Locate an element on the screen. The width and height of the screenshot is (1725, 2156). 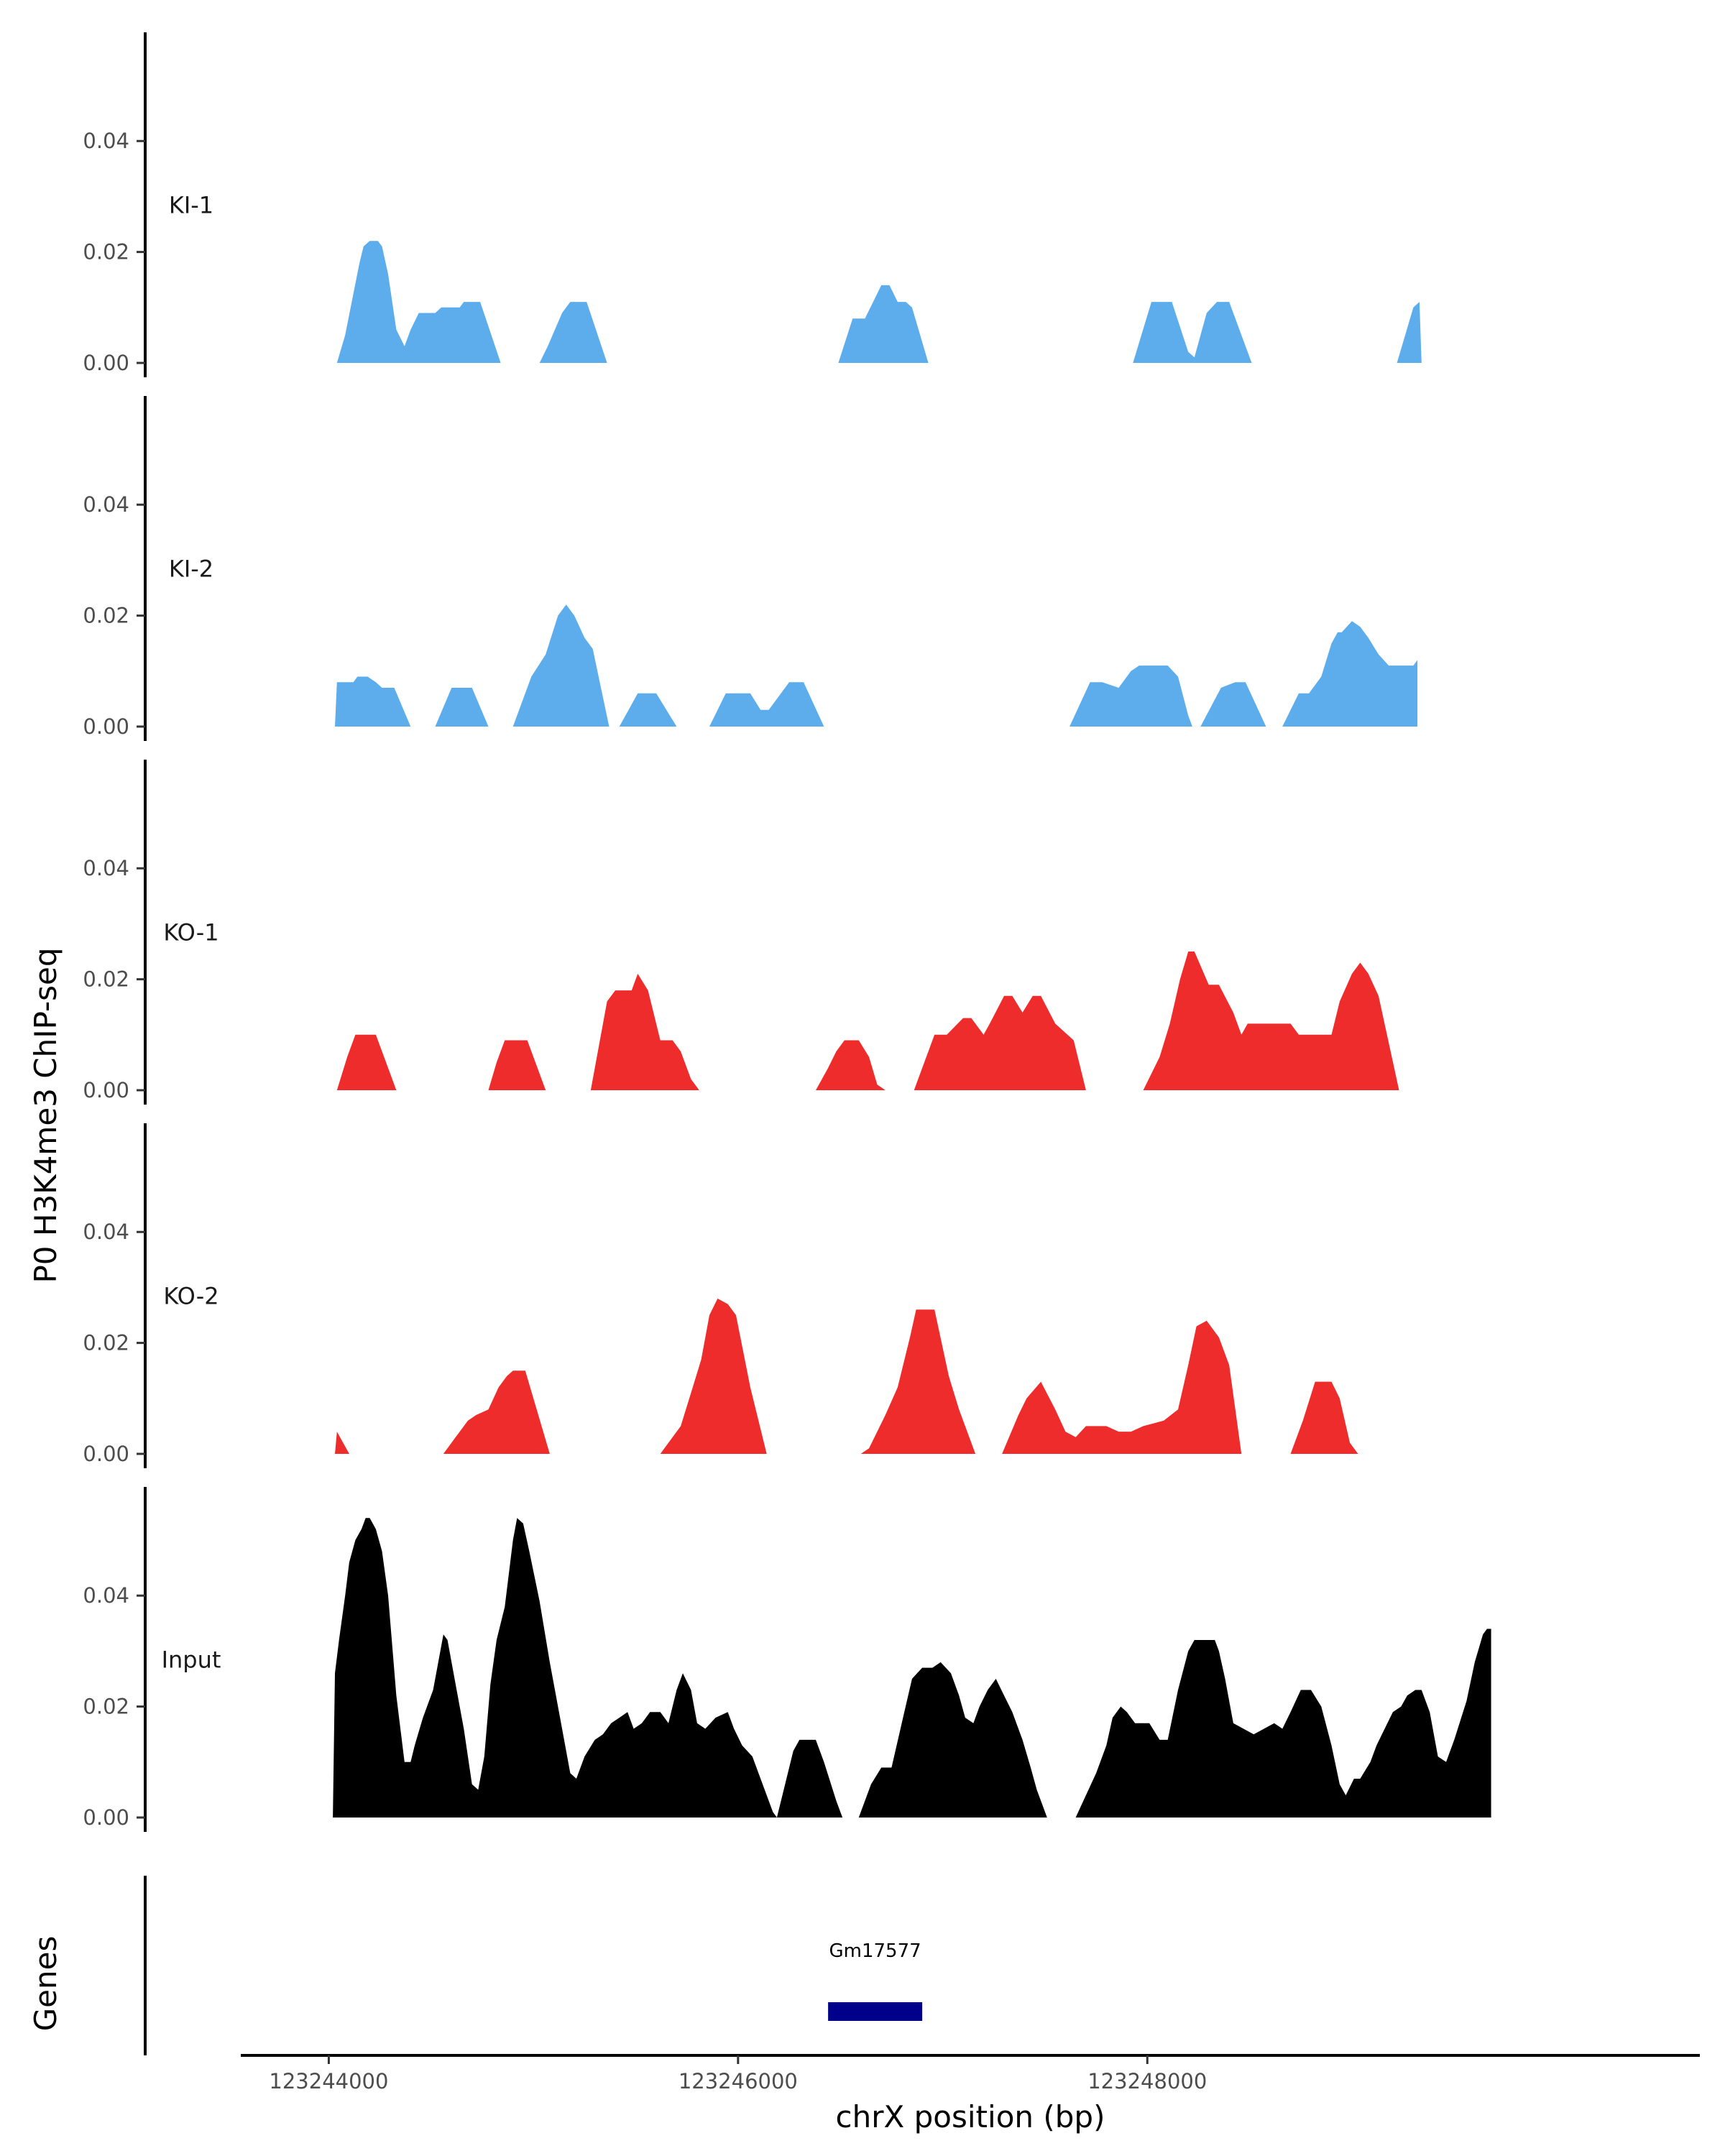
genes-axis-title: Genes is located at coordinates (45, 1984).